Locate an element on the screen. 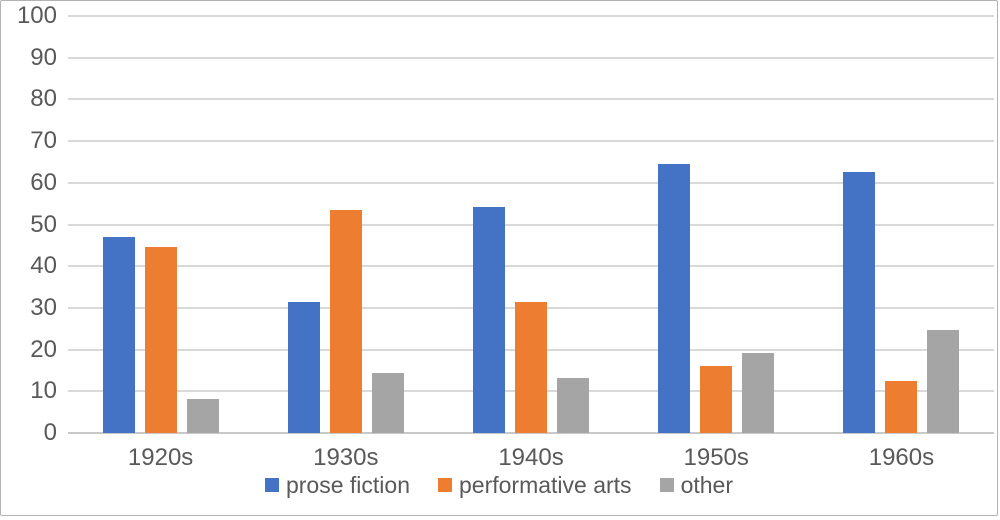  bar-group-1960s is located at coordinates (901, 224).